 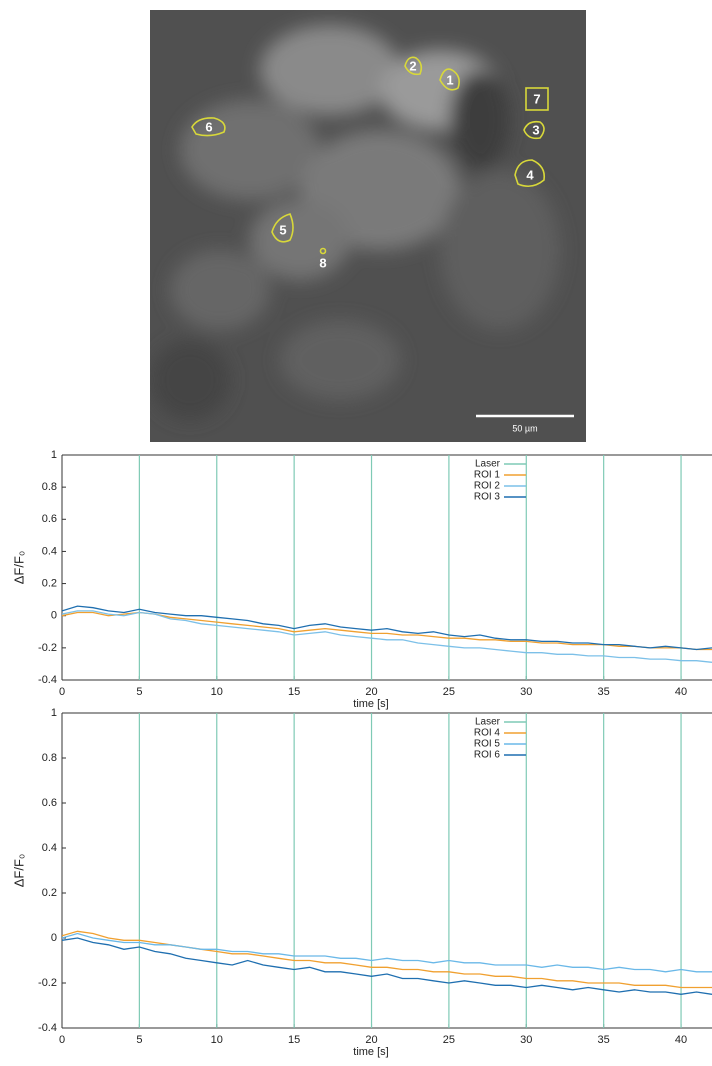 I want to click on legend-label: ROI 3, so click(x=487, y=497).